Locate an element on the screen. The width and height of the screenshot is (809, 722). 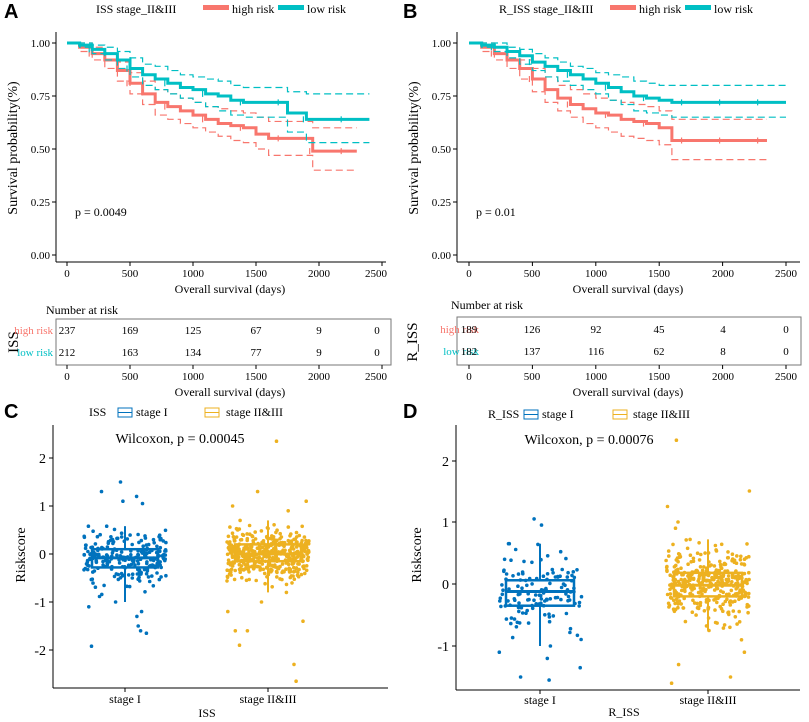
y-tick-label: 0.25 is located at coordinates (442, 203).